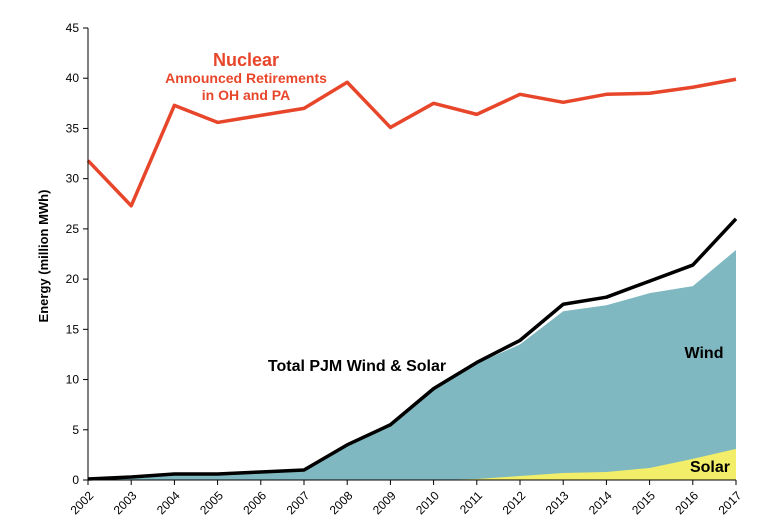  Describe the element at coordinates (298, 502) in the screenshot. I see `x-tick-label: 2007` at that location.